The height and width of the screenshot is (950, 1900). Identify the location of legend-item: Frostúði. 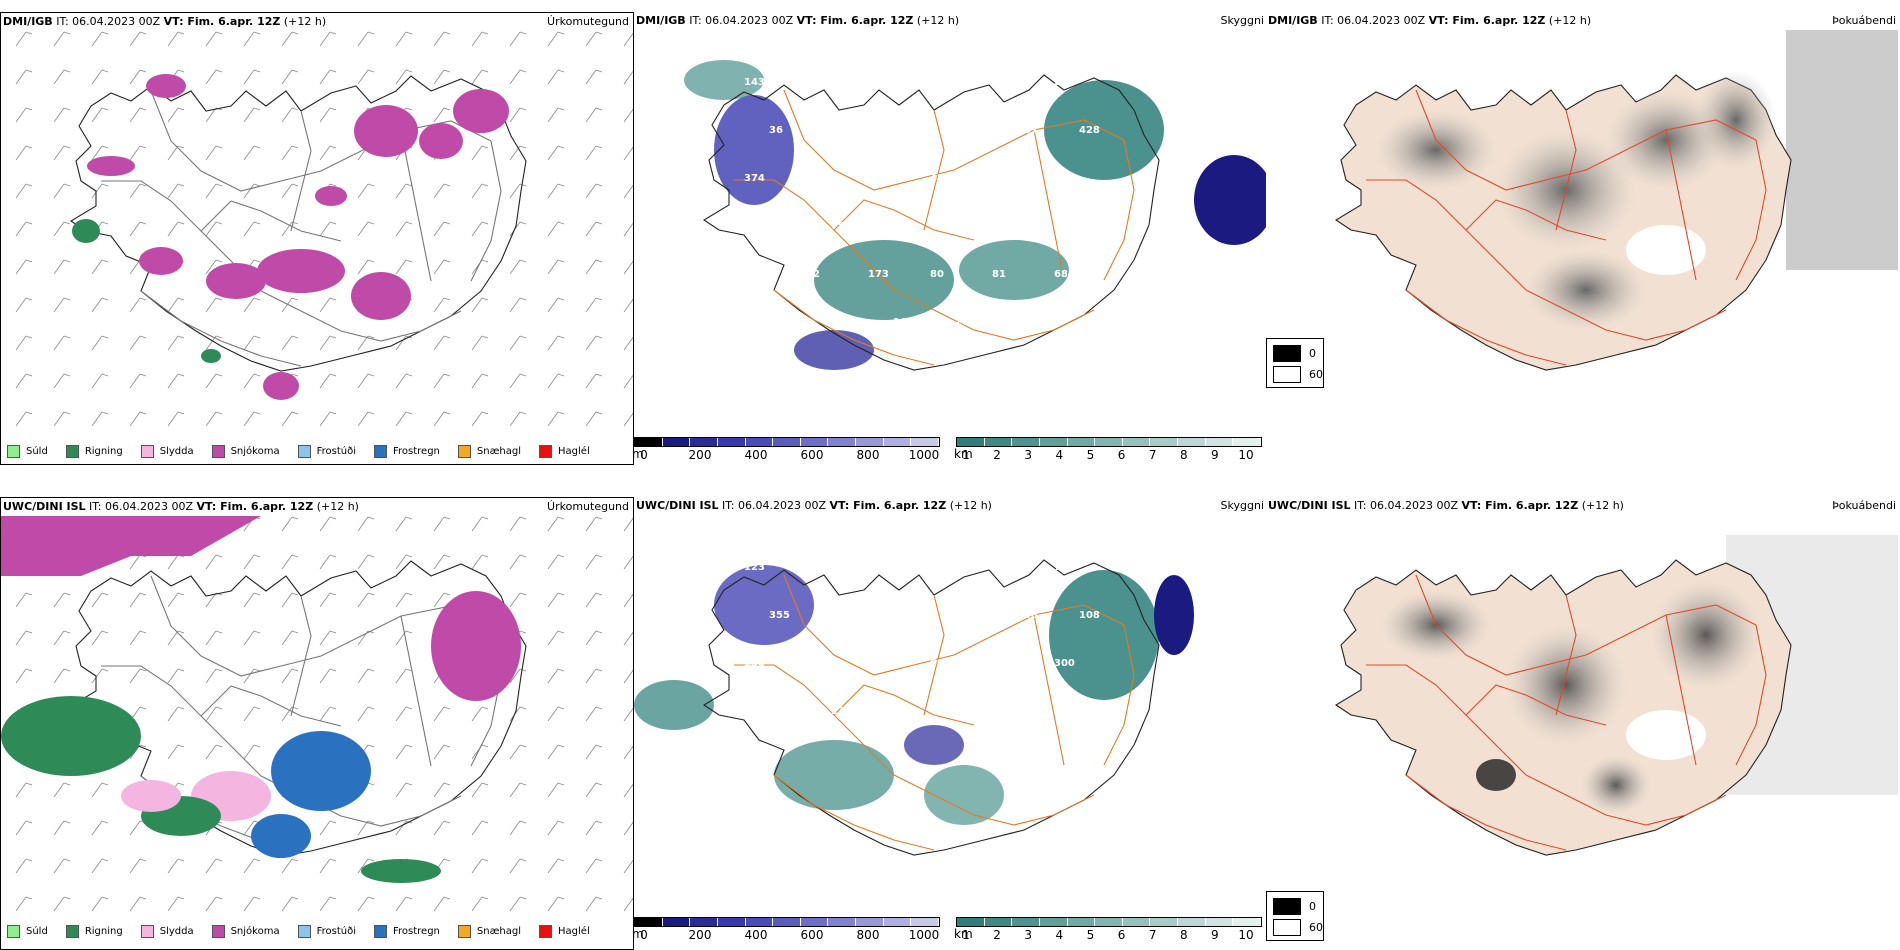
(326, 451).